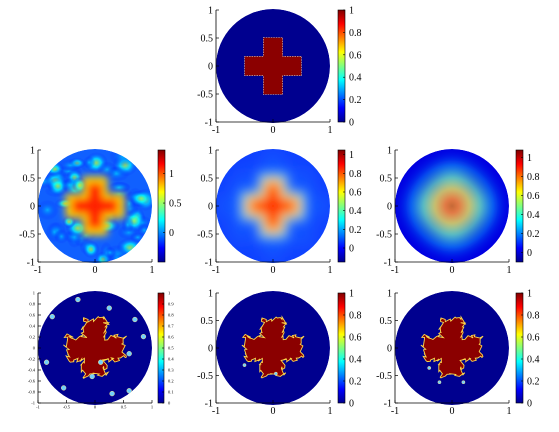  I want to click on panel-row2-middle: -1 0 1 1 0.5 0 -0.5 -1 1 0.8 0.6 0.4 0.2 0, so click(279, 211).